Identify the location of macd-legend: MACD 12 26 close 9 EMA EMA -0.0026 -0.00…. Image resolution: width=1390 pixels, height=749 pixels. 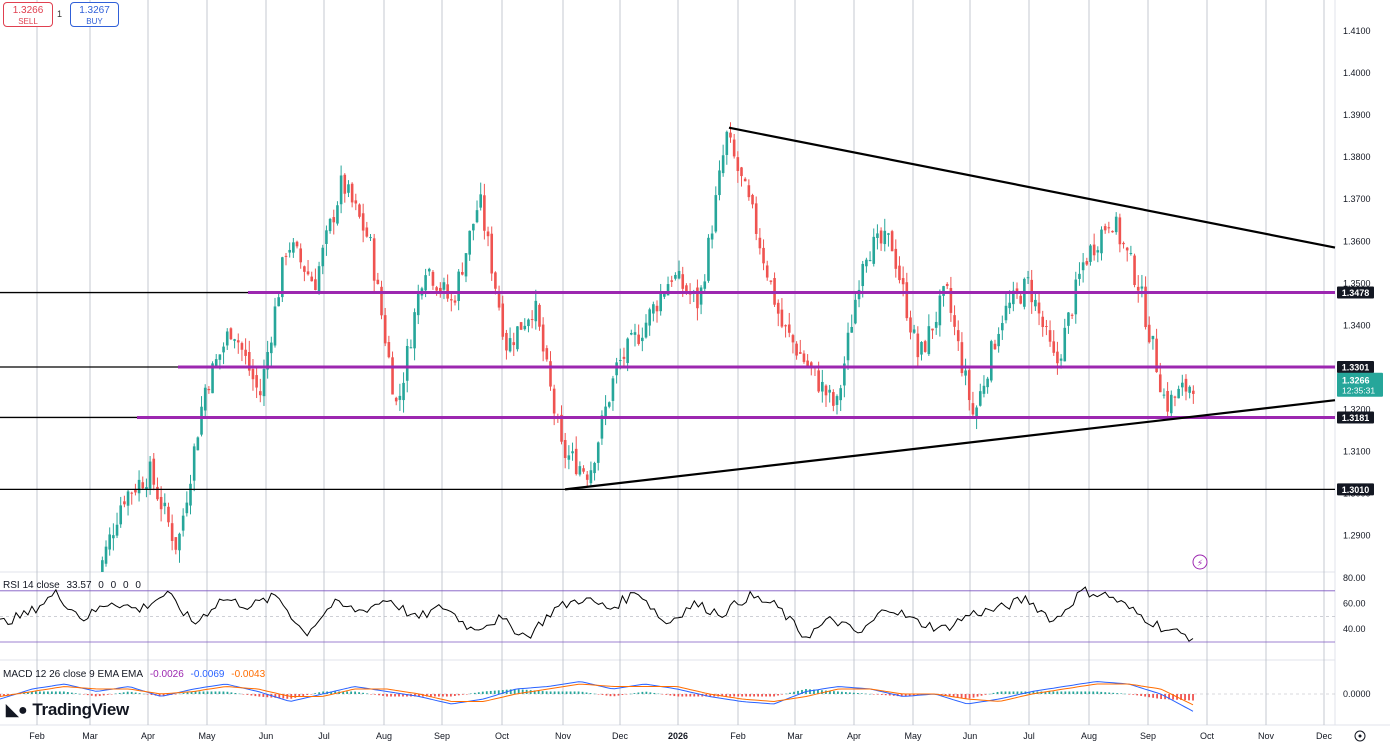
(136, 674).